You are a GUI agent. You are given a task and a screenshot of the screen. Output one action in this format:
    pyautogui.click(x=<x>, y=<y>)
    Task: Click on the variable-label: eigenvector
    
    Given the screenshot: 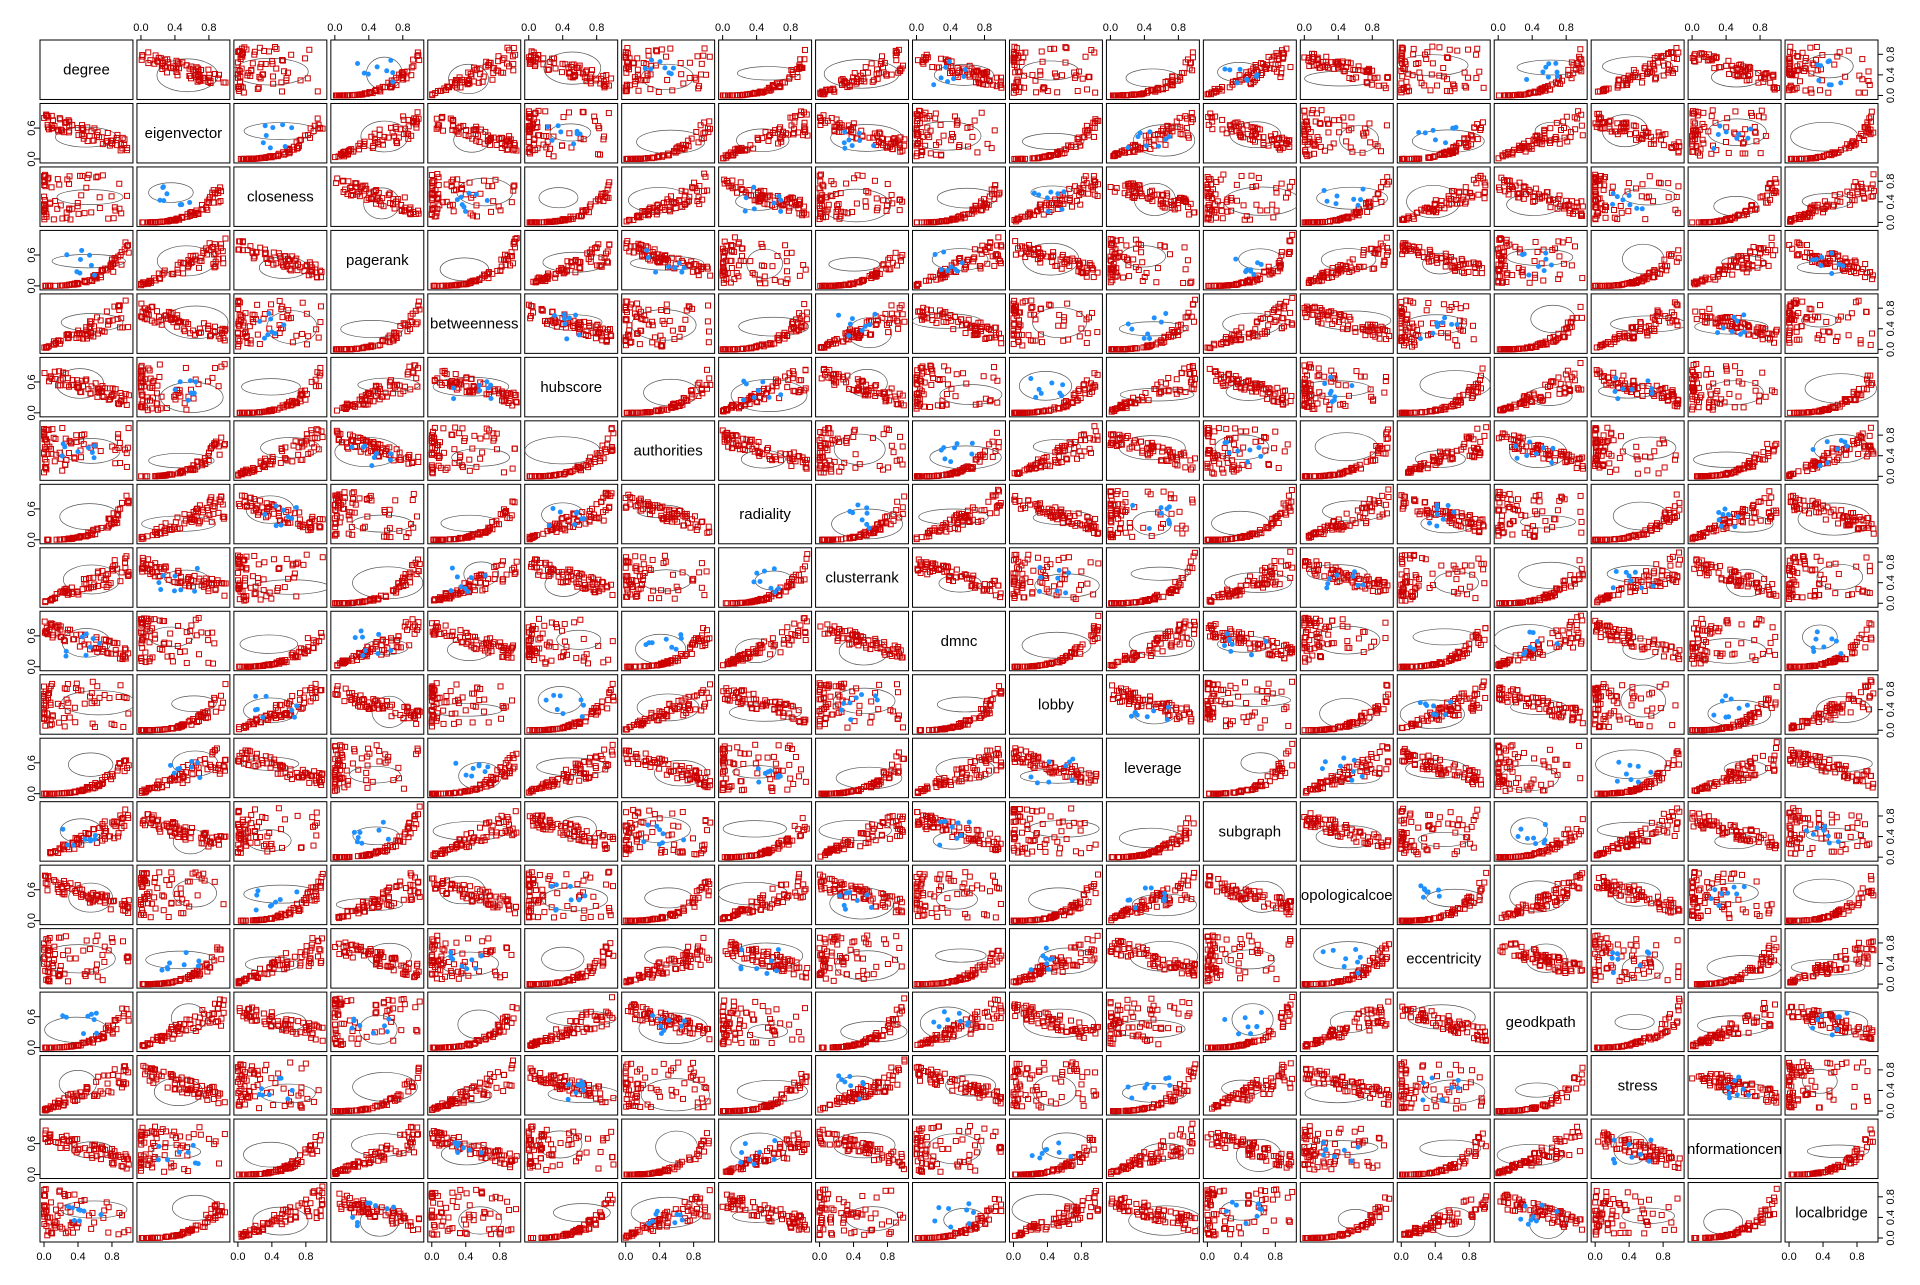 What is the action you would take?
    pyautogui.click(x=184, y=133)
    